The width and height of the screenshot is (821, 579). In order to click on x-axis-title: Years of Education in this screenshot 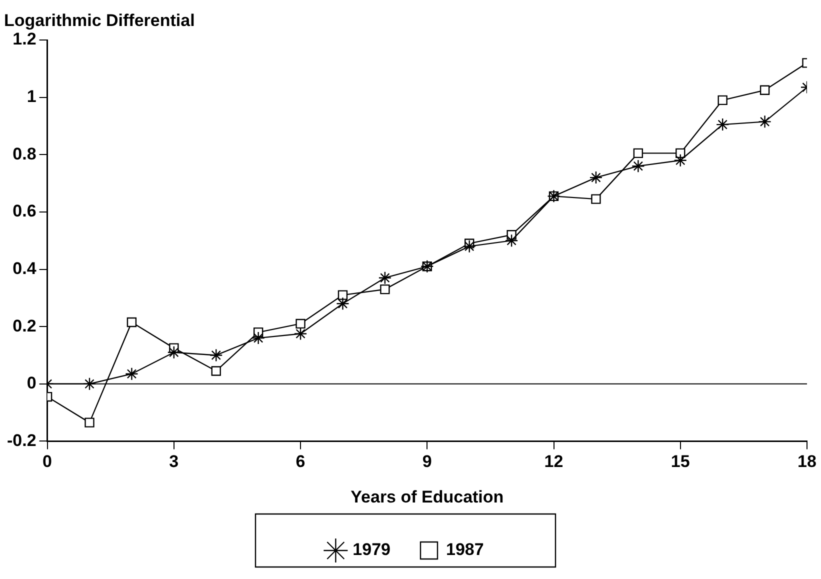, I will do `click(427, 496)`.